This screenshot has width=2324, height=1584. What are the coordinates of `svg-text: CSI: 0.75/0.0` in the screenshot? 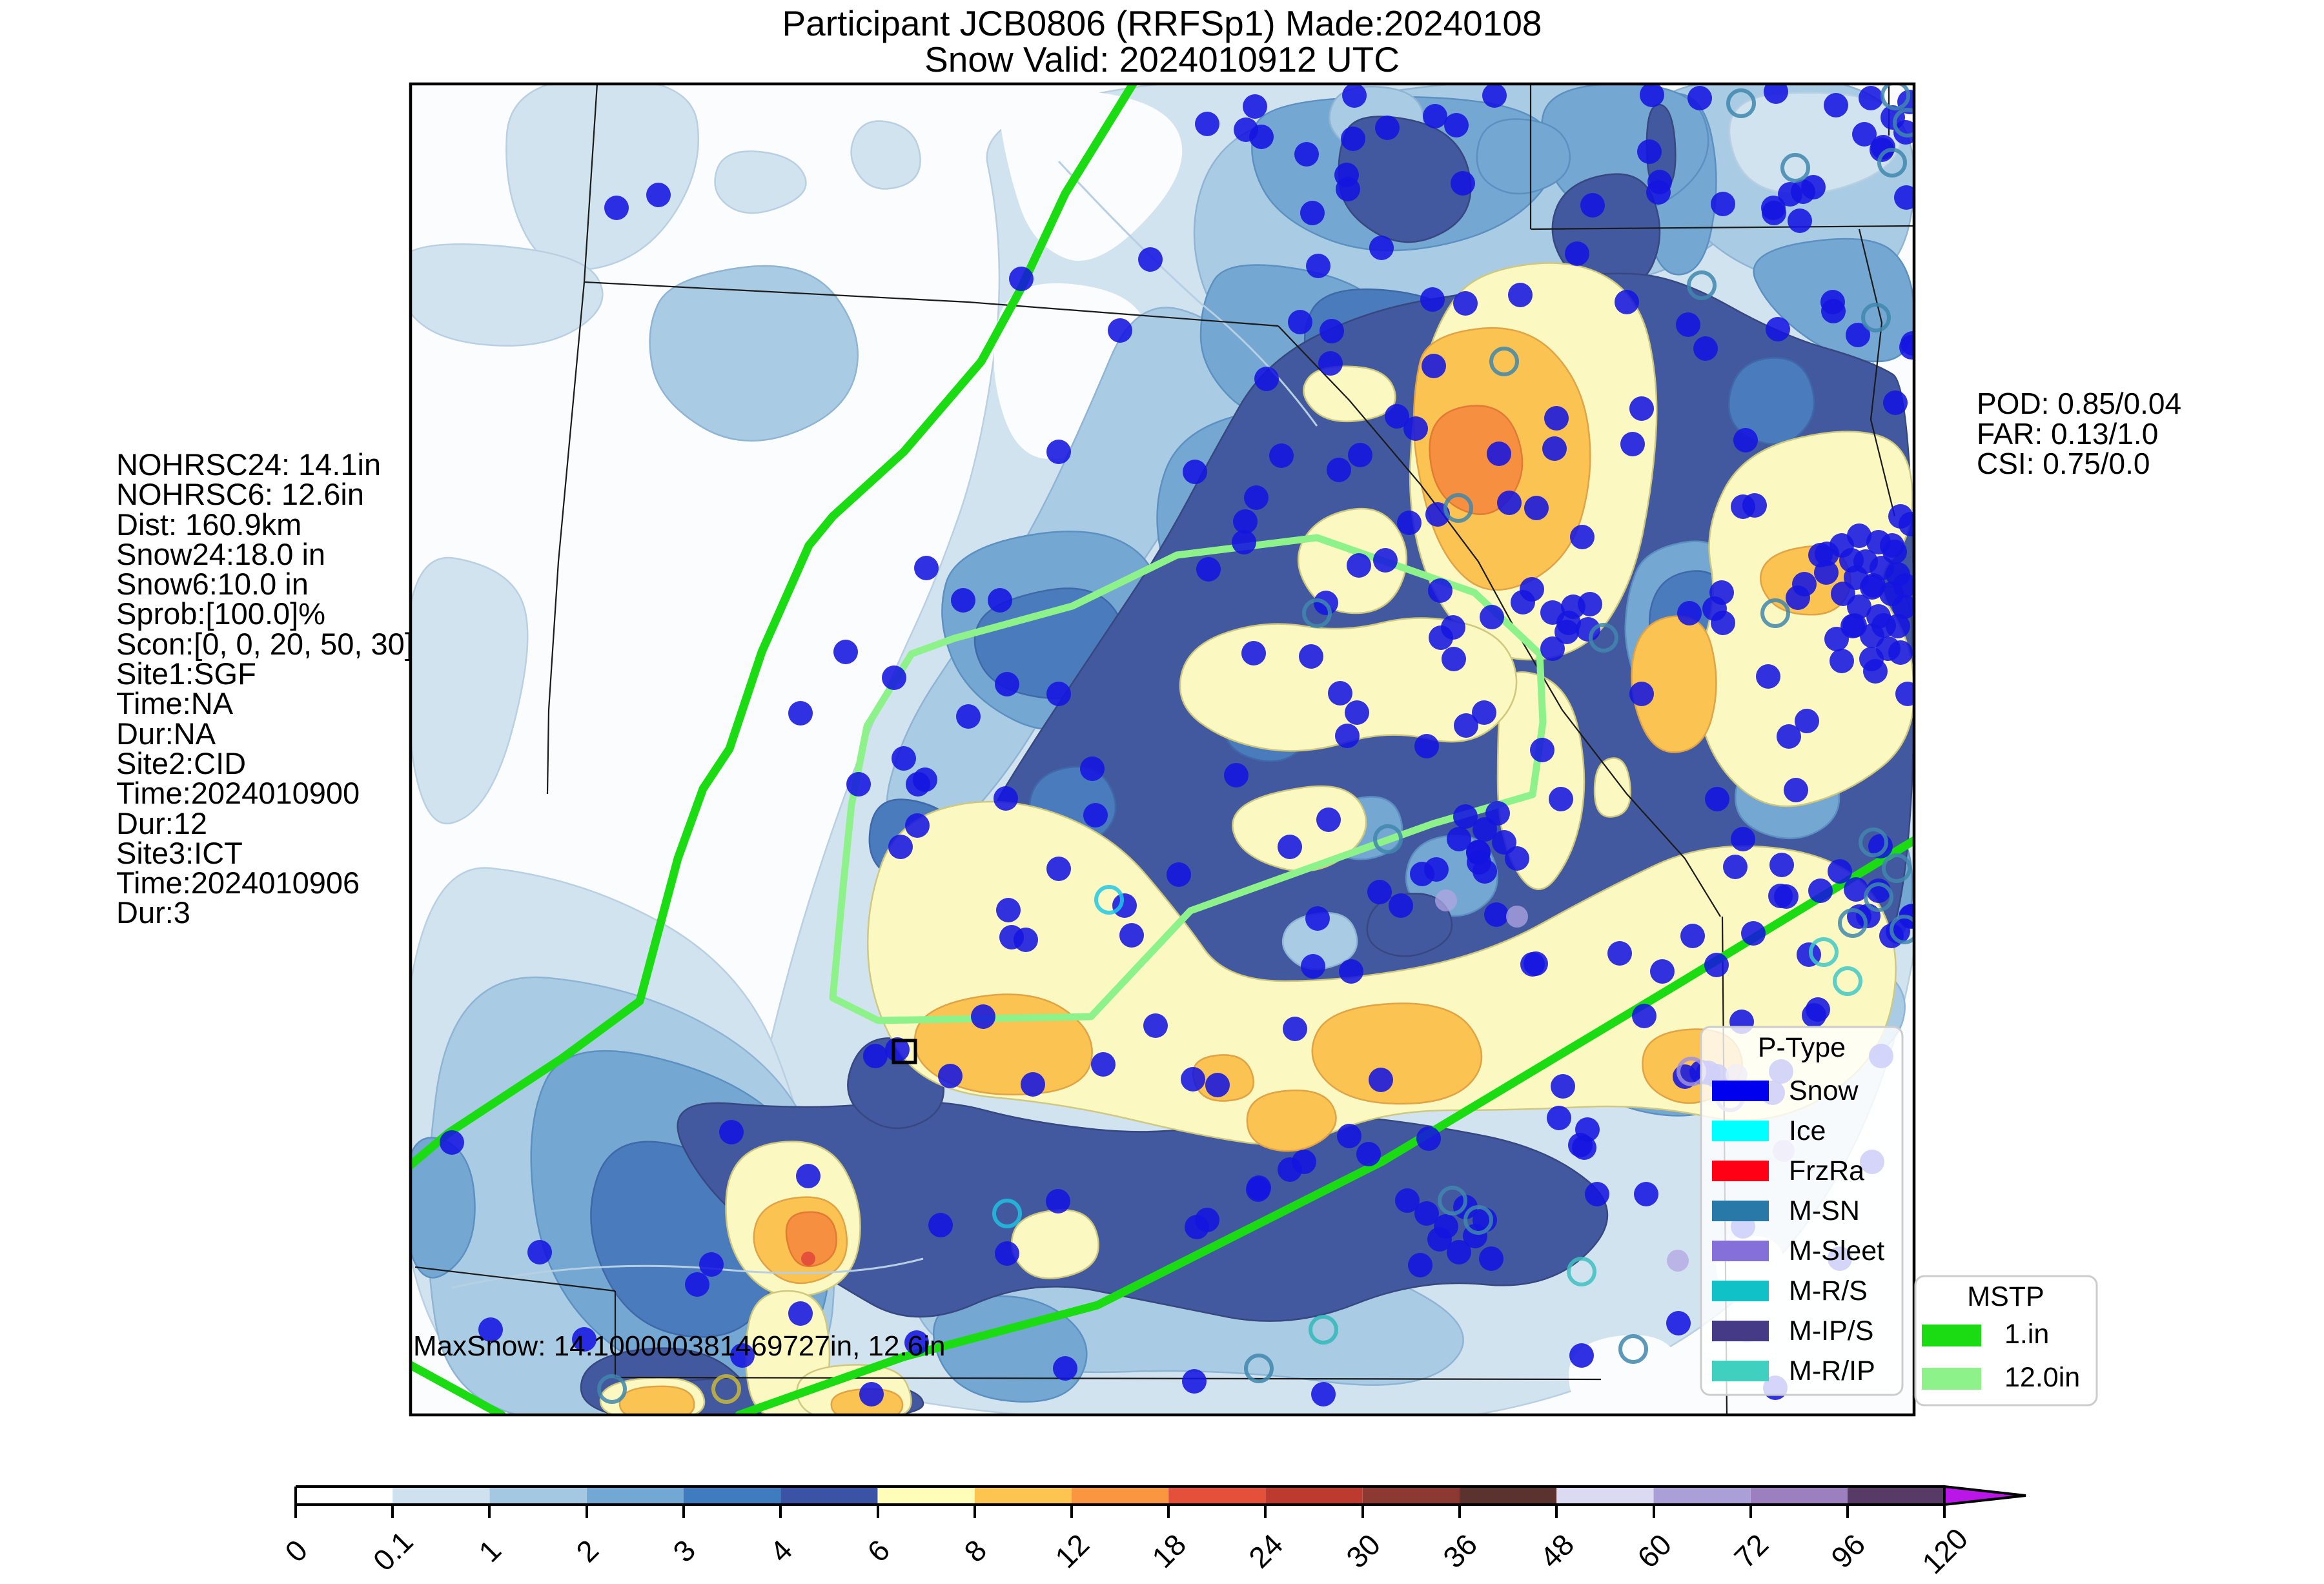 It's located at (2063, 463).